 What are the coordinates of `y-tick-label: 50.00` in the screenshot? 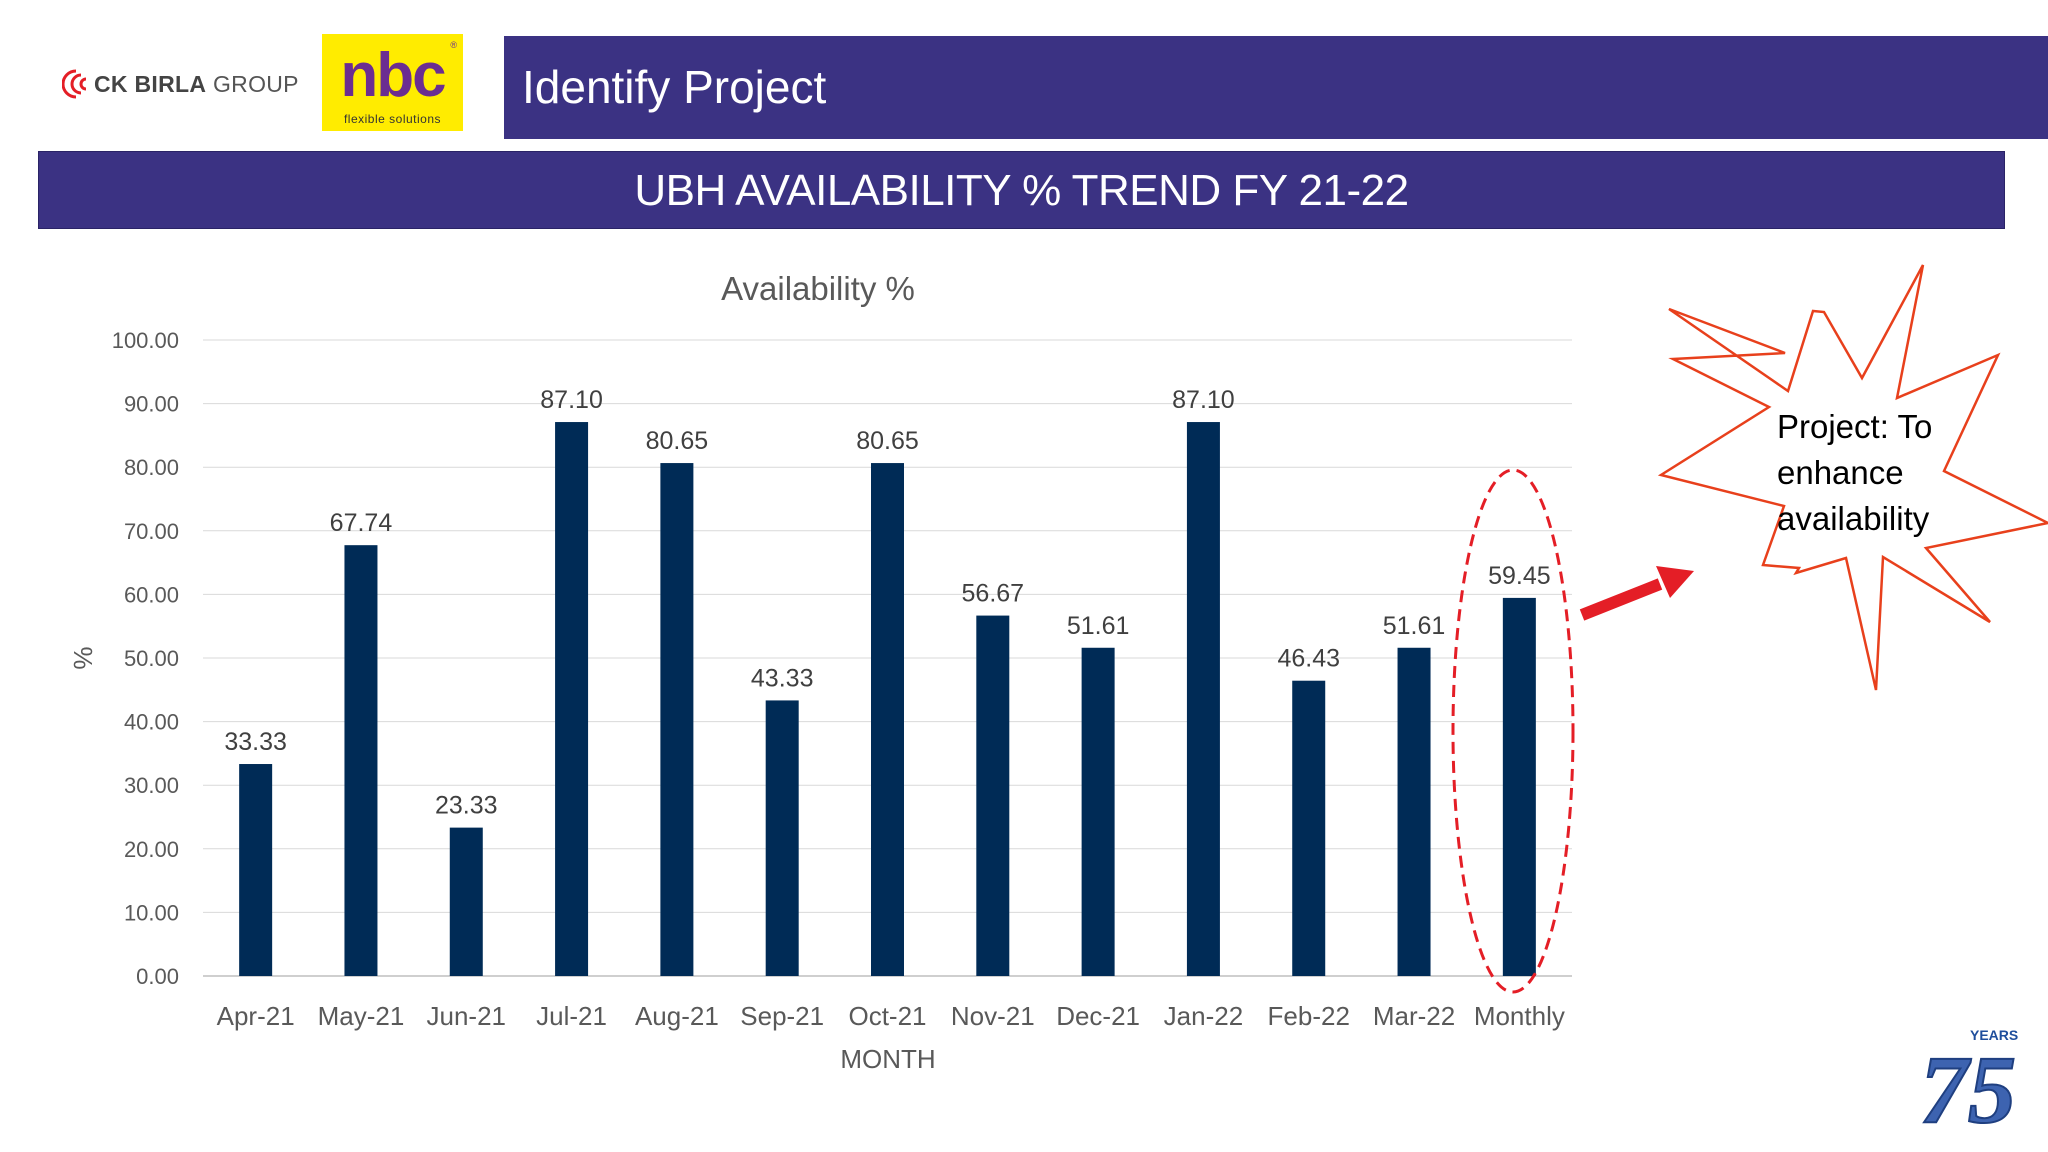 It's located at (151, 658).